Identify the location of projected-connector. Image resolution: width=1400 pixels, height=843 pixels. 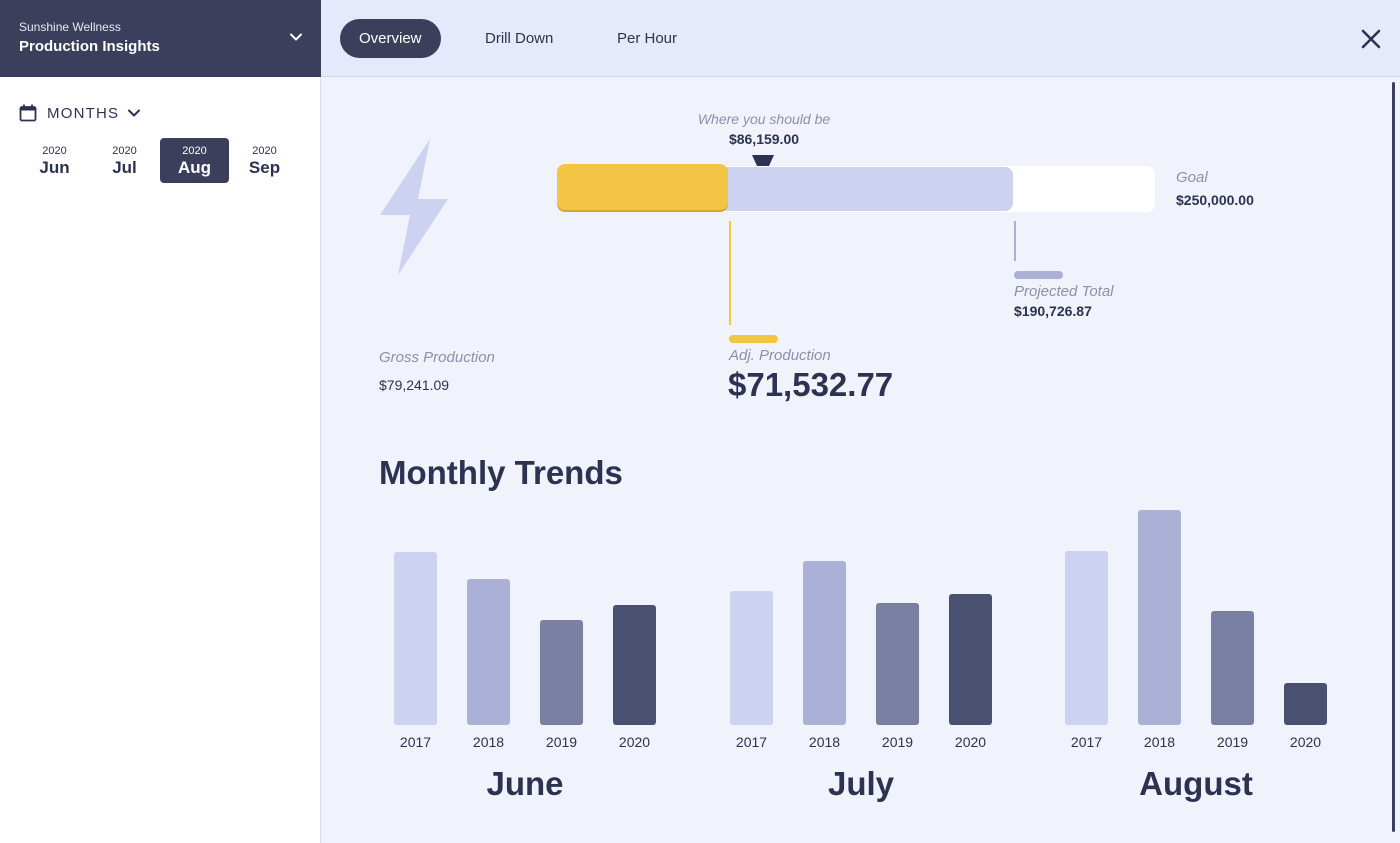
(1015, 241).